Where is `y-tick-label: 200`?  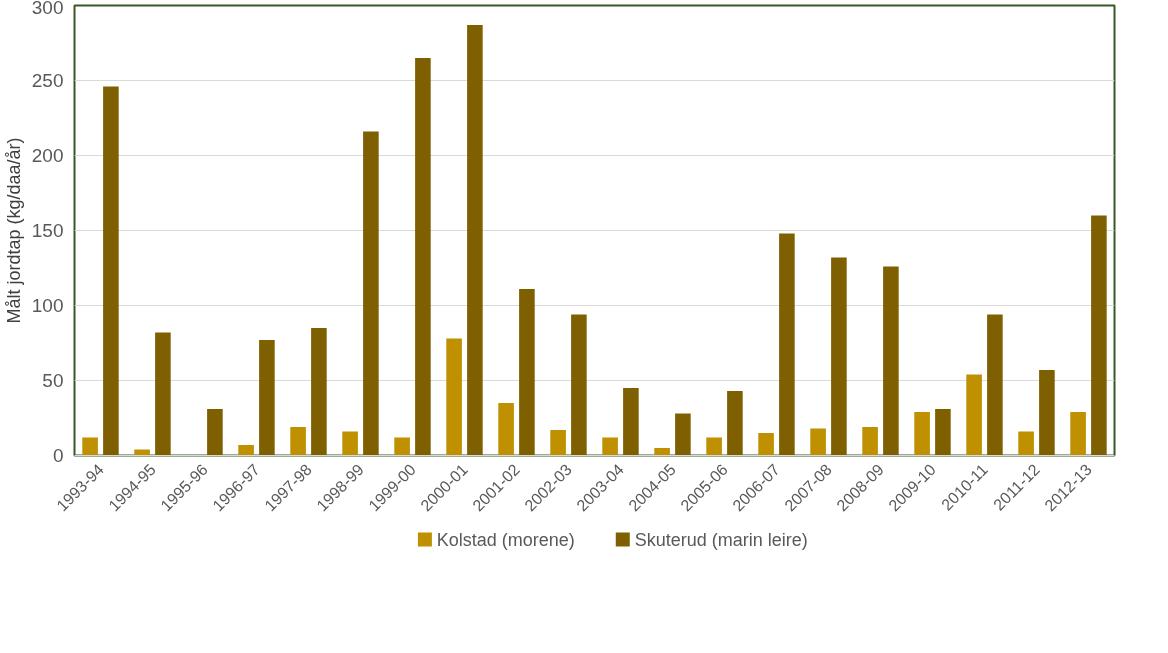 y-tick-label: 200 is located at coordinates (47, 155).